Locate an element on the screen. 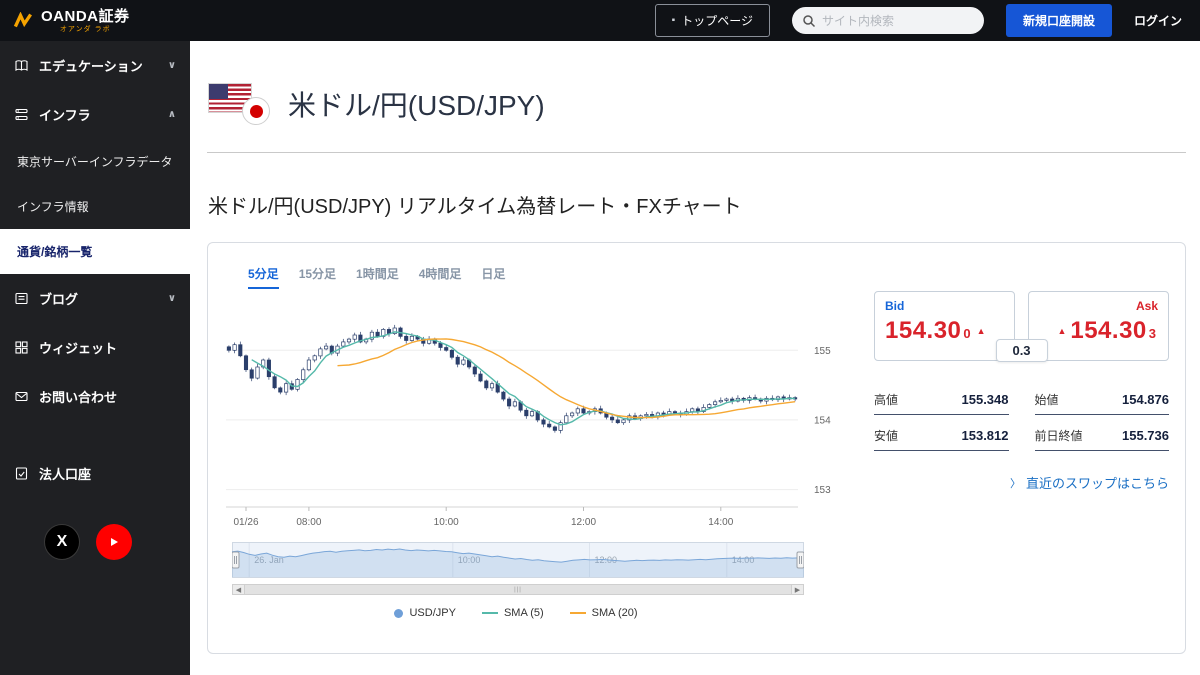  scrollbar-thumb: ||| is located at coordinates (518, 589).